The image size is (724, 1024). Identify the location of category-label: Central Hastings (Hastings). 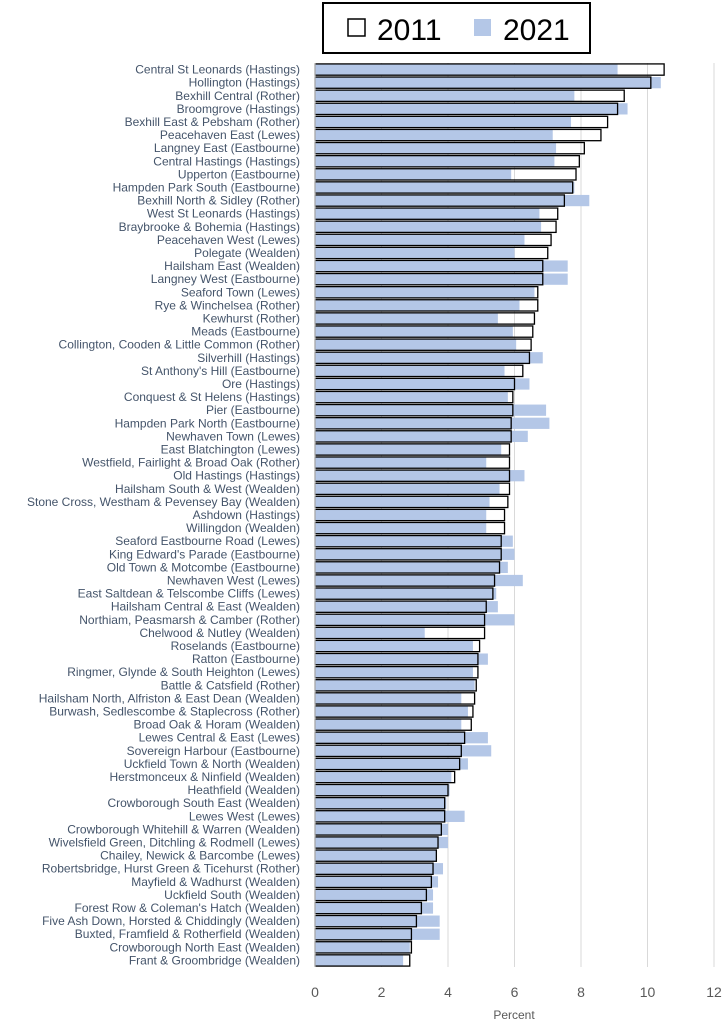
(226, 161).